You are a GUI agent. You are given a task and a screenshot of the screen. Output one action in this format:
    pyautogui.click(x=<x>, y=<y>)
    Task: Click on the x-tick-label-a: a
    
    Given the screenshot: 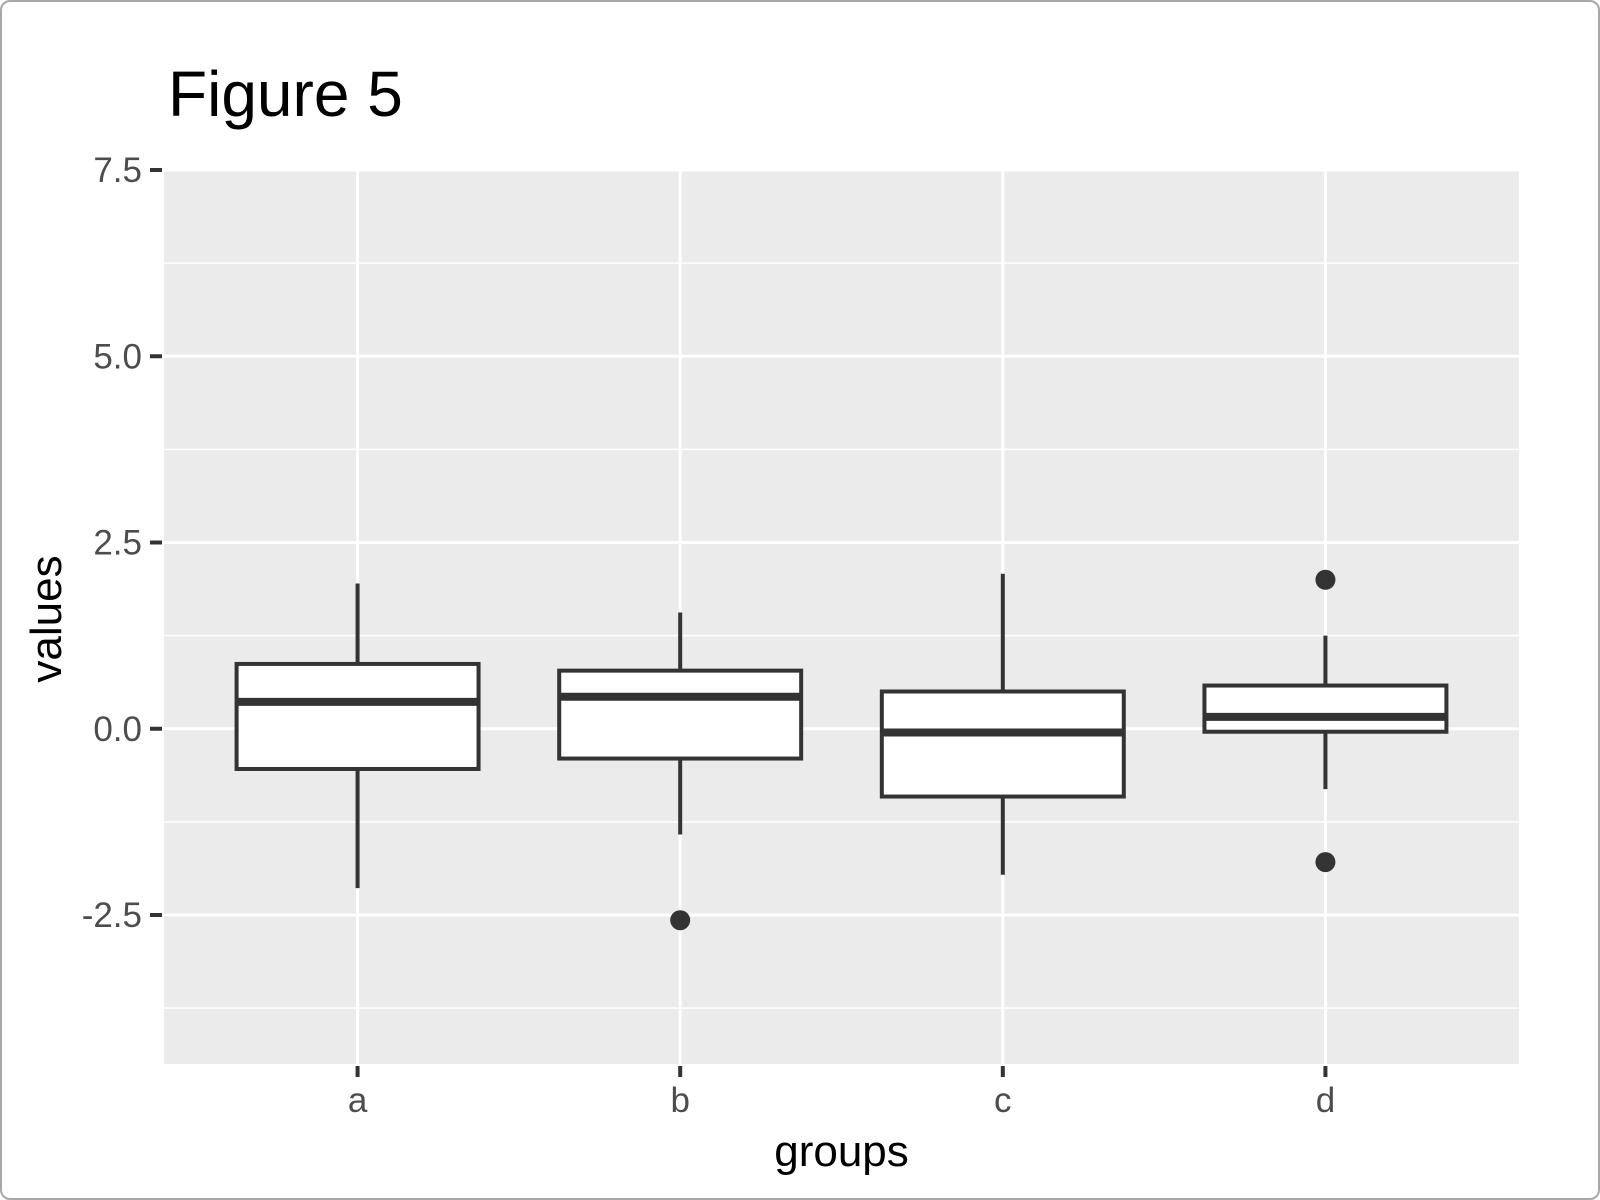 What is the action you would take?
    pyautogui.click(x=358, y=1100)
    